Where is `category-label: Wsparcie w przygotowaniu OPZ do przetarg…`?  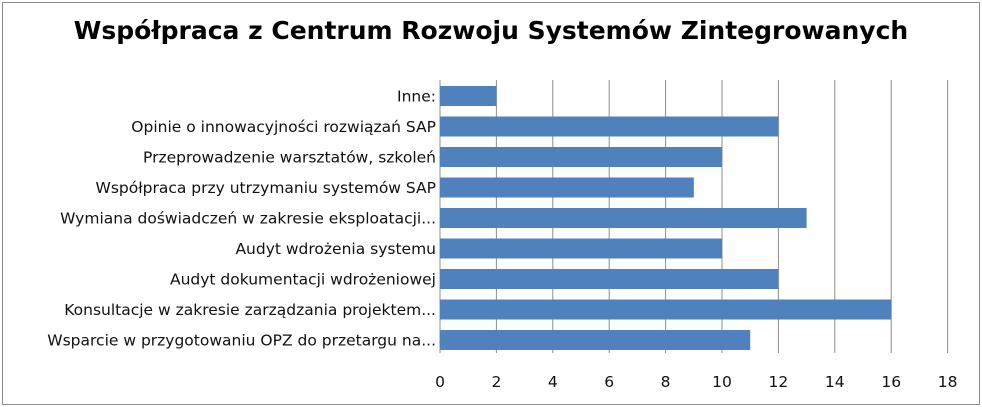
category-label: Wsparcie w przygotowaniu OPZ do przetarg… is located at coordinates (241, 341).